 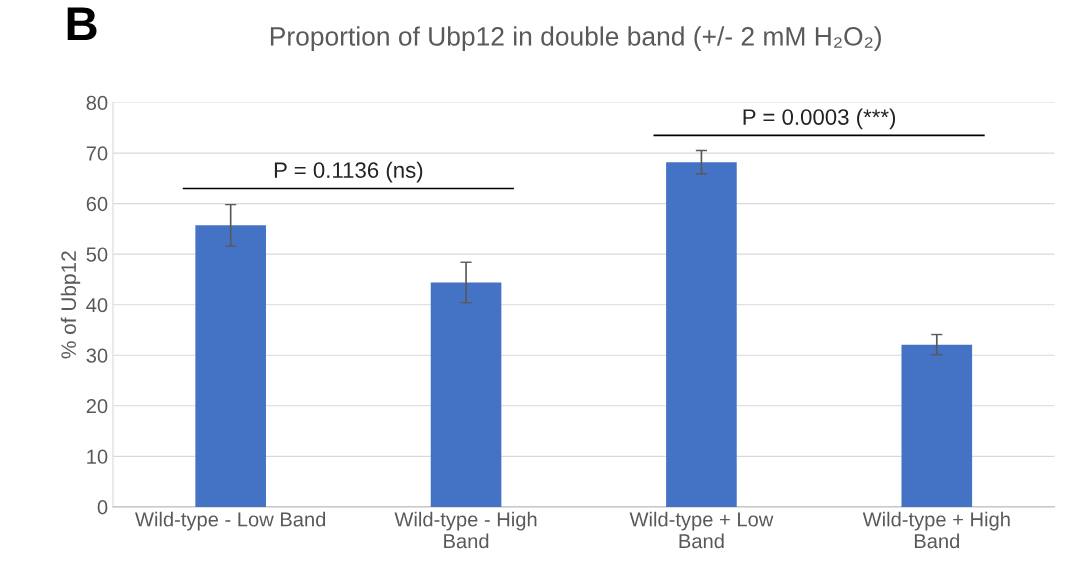 What do you see at coordinates (575, 38) in the screenshot?
I see `chart-title: Proportion of Ubp12 in double band (+/- 2 mM H₂O₂)` at bounding box center [575, 38].